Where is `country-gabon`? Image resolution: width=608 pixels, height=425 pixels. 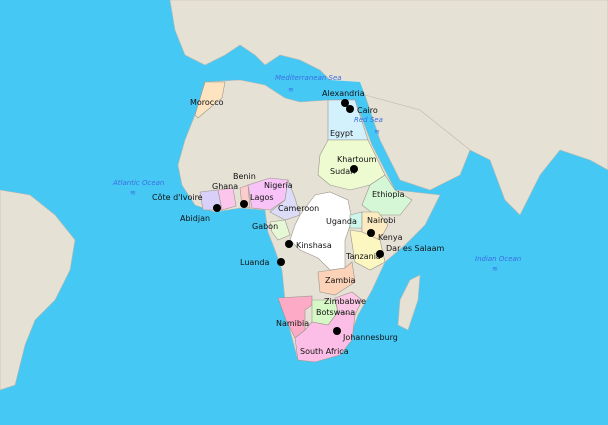 country-gabon is located at coordinates (280, 230).